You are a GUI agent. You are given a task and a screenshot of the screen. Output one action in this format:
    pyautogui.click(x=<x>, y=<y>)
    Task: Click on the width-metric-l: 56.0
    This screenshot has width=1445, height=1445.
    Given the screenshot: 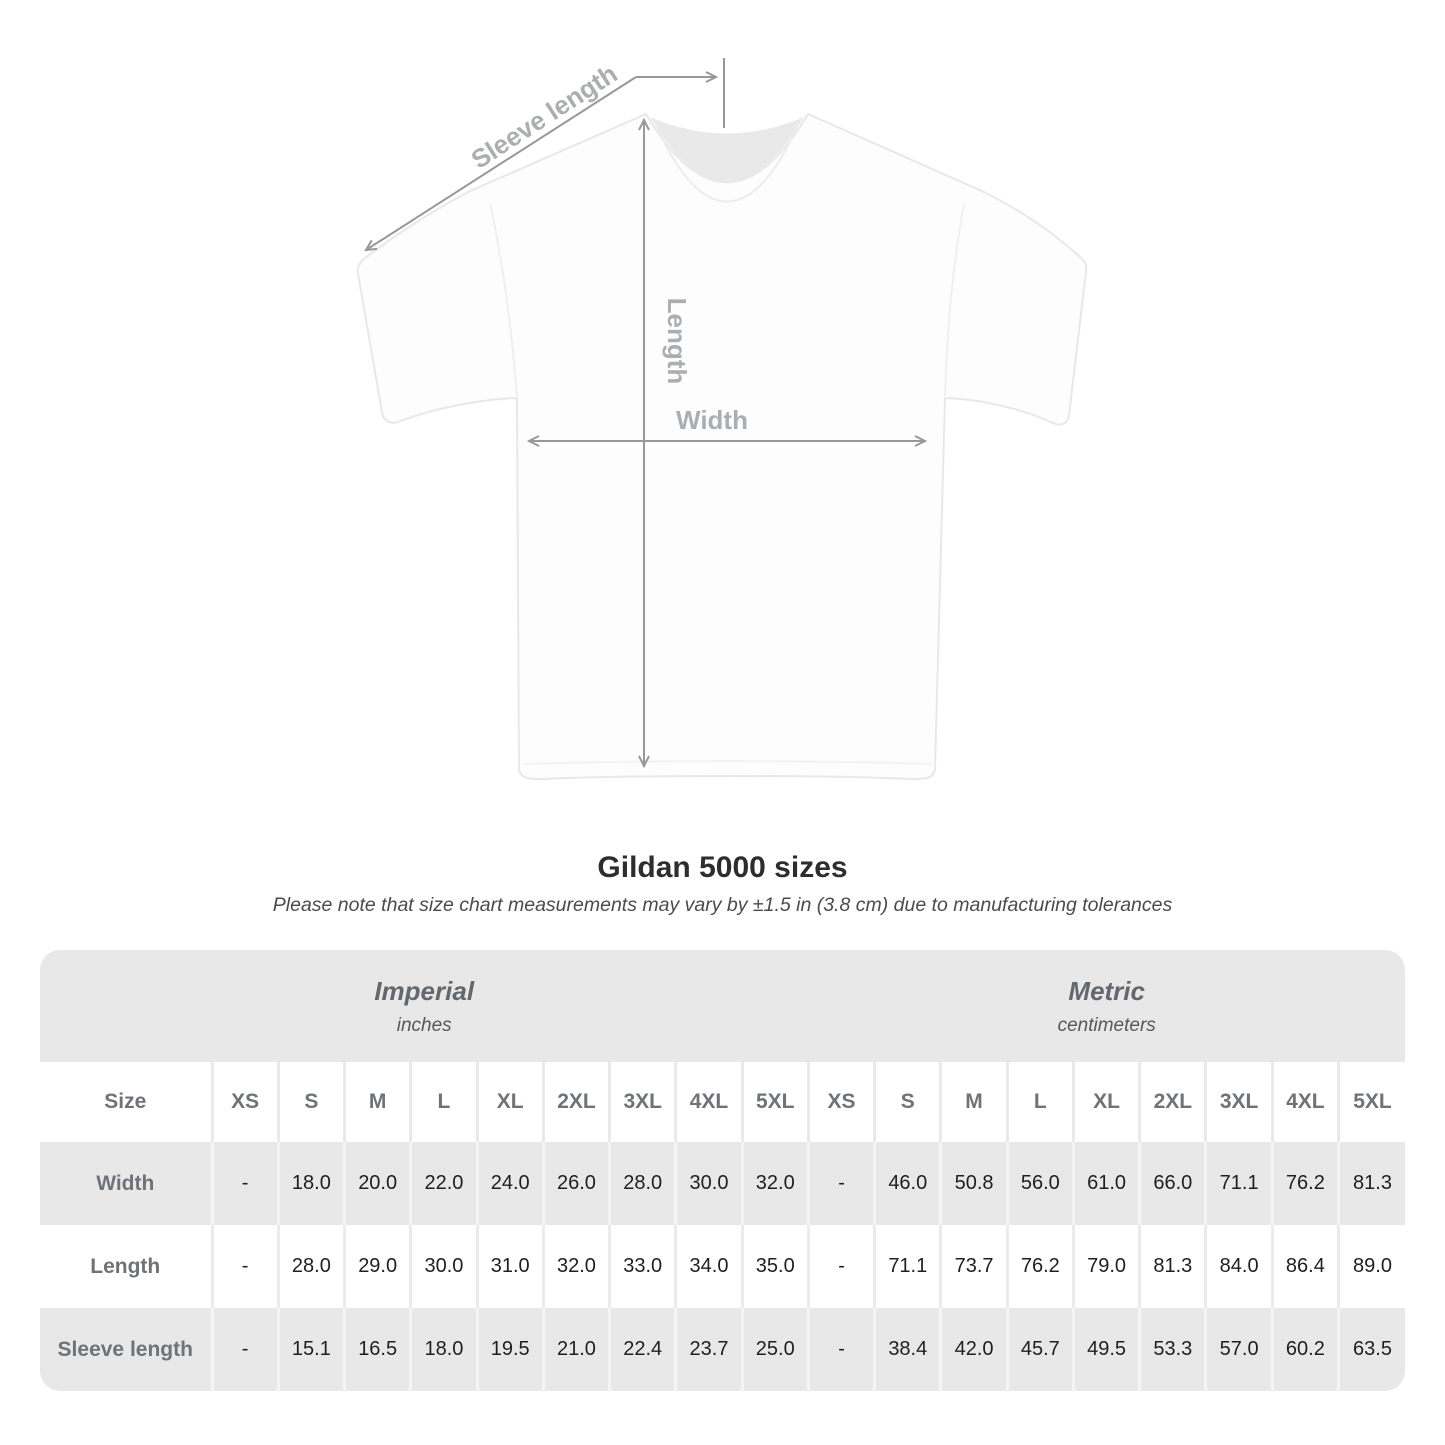 What is the action you would take?
    pyautogui.click(x=1039, y=1183)
    